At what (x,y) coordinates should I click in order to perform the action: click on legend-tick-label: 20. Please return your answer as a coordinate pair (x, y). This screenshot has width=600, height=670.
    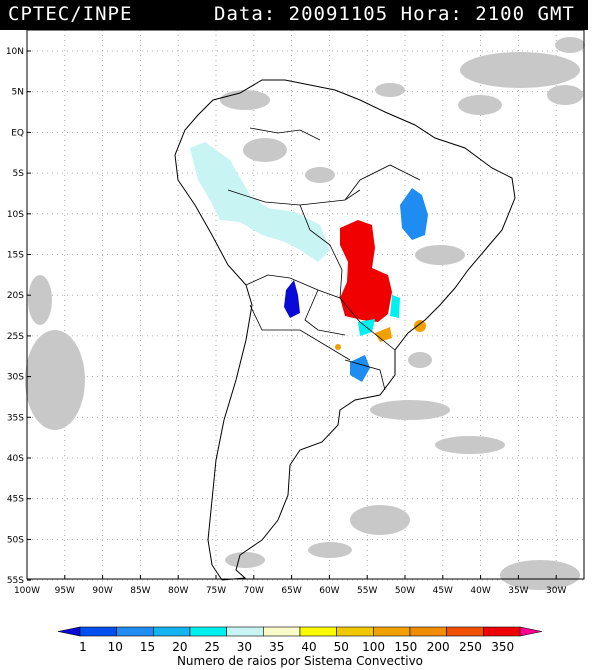
    Looking at the image, I should click on (179, 647).